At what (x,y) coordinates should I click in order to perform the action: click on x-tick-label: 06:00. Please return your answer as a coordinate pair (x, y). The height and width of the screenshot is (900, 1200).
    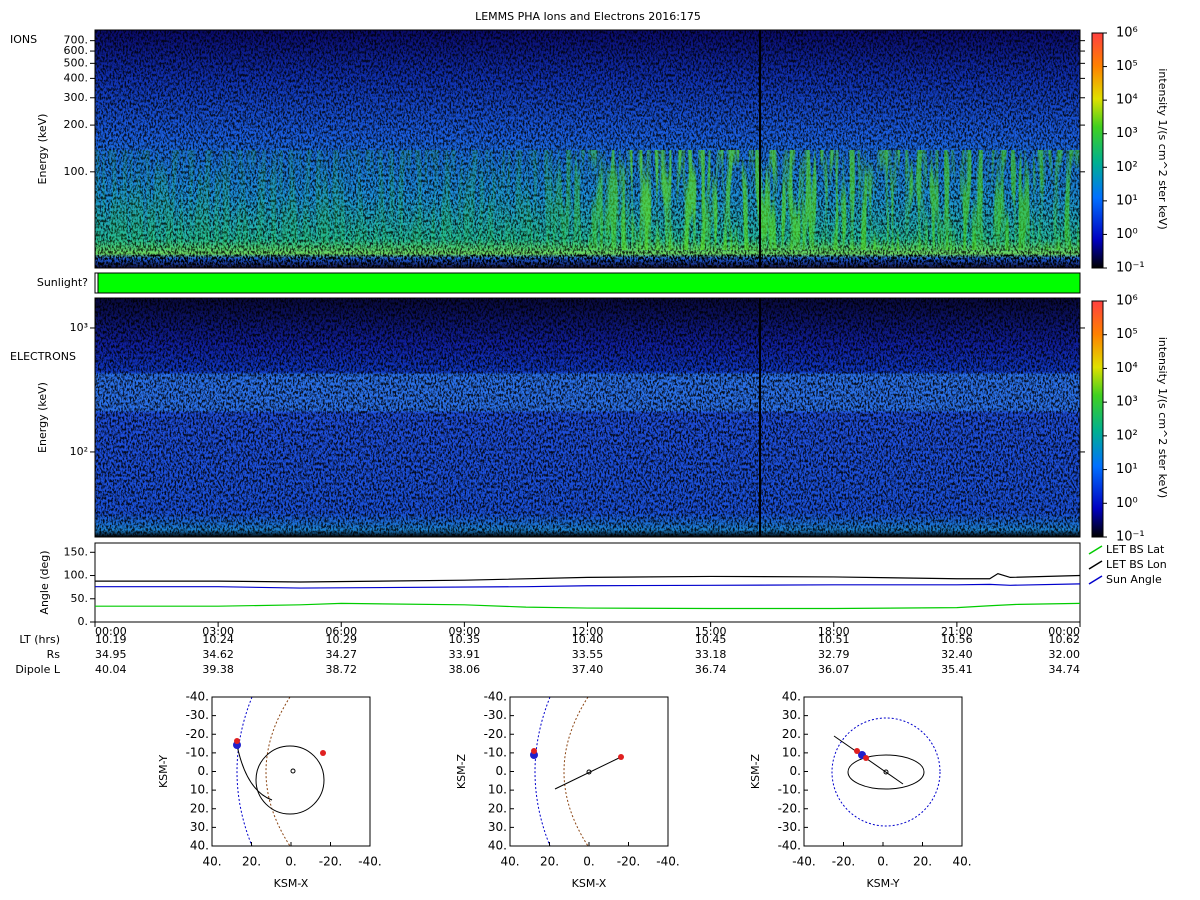
    Looking at the image, I should click on (341, 631).